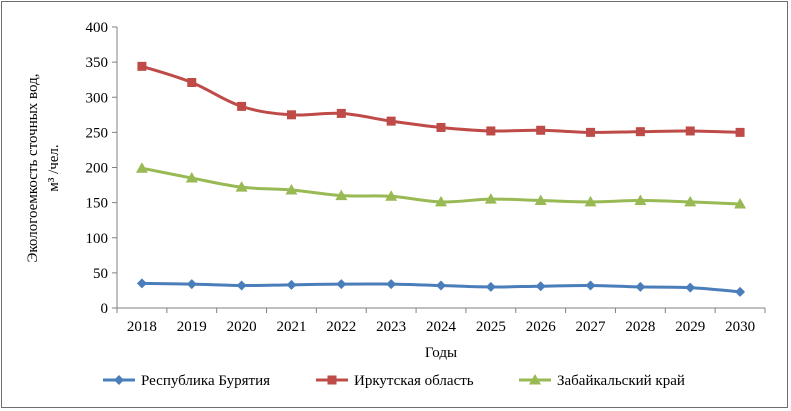 Image resolution: width=791 pixels, height=411 pixels. I want to click on legend-label: Забайкальский край, so click(621, 381).